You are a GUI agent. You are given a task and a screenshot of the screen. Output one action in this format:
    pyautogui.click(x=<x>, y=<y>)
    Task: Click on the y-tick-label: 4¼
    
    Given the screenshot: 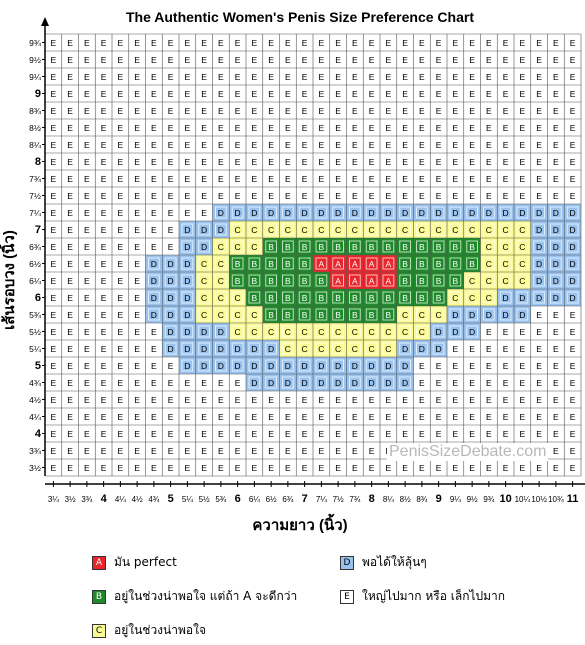 What is the action you would take?
    pyautogui.click(x=35, y=417)
    